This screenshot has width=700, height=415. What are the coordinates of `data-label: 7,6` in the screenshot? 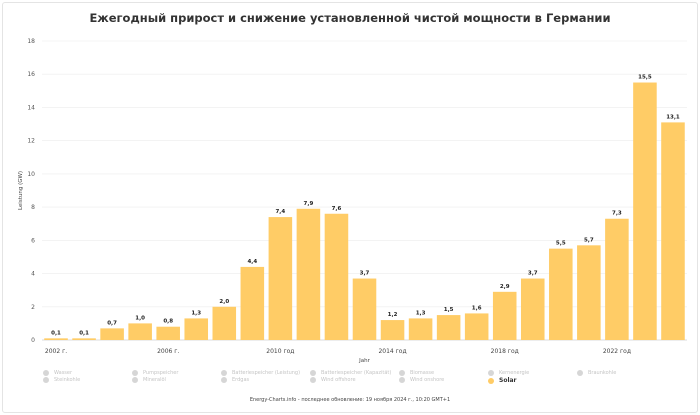 It's located at (337, 209).